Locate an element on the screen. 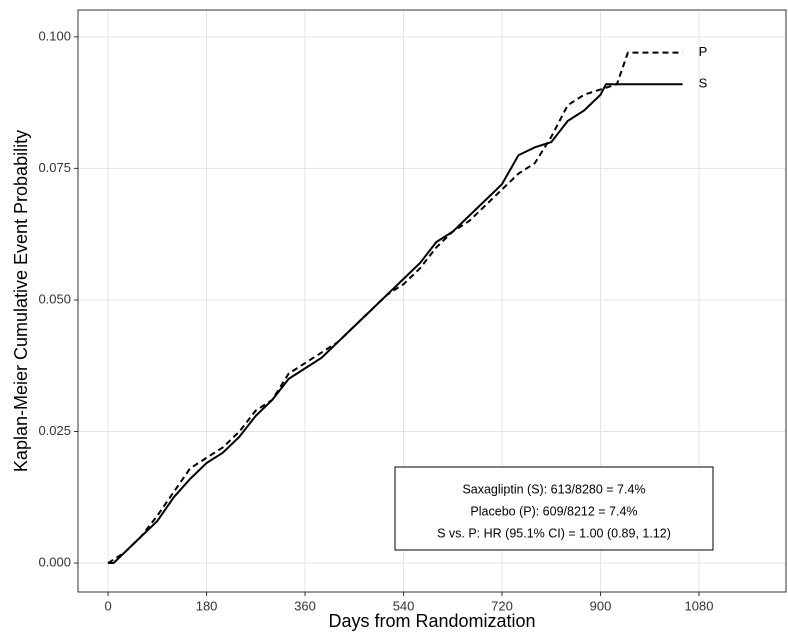 Image resolution: width=788 pixels, height=635 pixels. annotation: Placebo (P): 609/8212 = 7.4% is located at coordinates (553, 511).